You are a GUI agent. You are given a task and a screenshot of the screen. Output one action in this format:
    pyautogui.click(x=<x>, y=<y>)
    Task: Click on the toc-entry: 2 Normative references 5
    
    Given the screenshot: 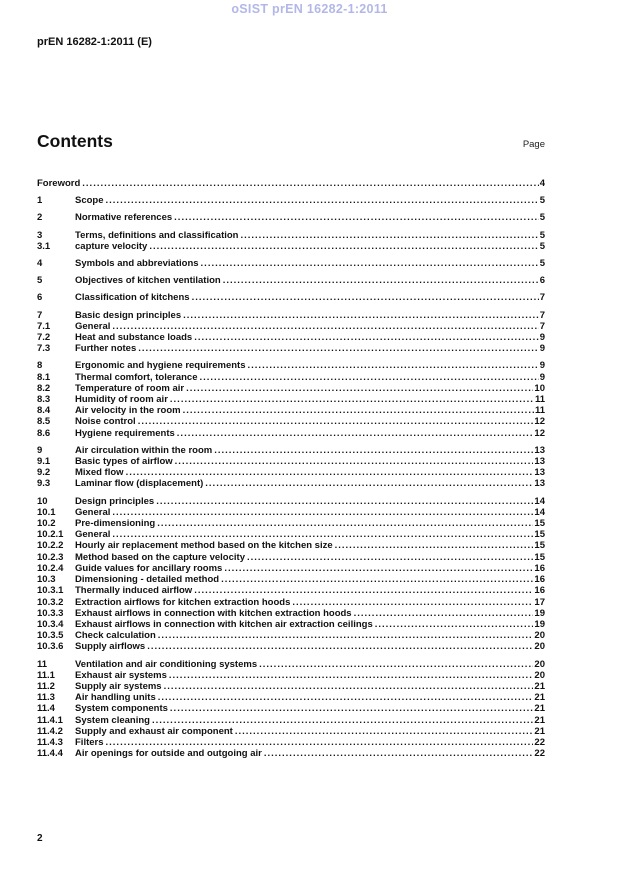 What is the action you would take?
    pyautogui.click(x=291, y=217)
    